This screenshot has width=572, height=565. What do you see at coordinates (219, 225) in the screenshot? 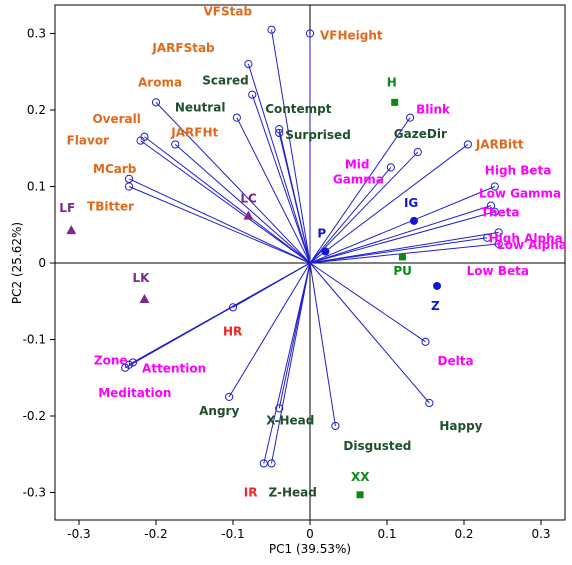
I see `loading-vector-tbitter` at bounding box center [219, 225].